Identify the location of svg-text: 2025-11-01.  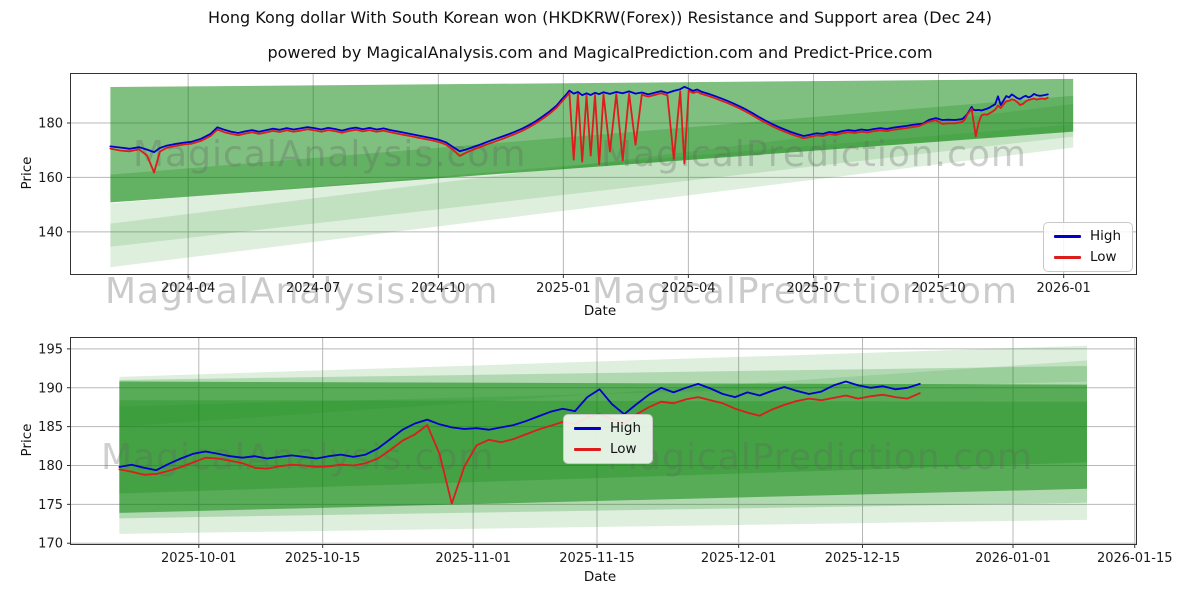
(473, 558).